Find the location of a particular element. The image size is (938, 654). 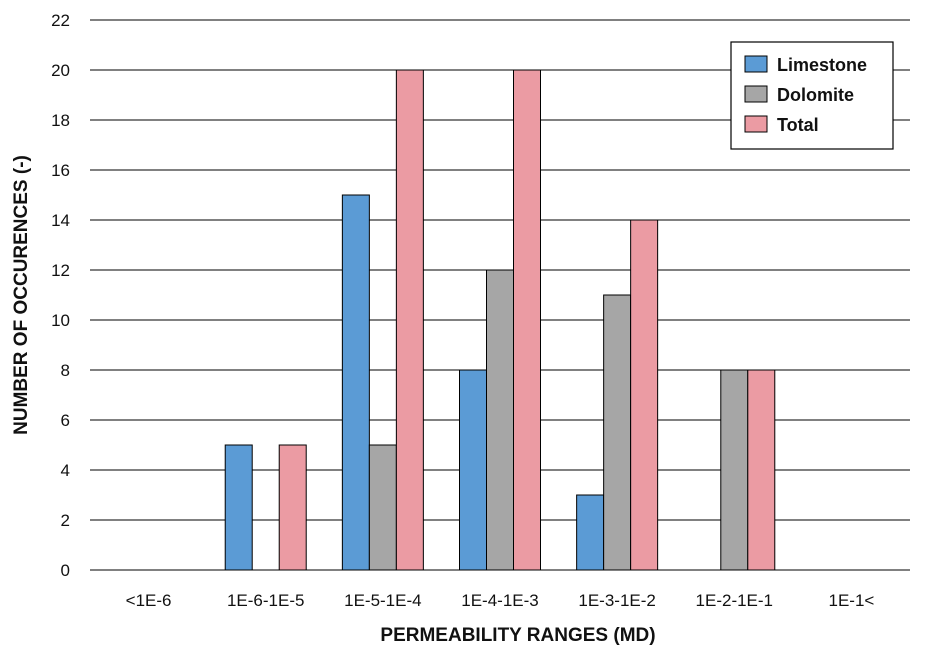

legend-label-limestone: Limestone is located at coordinates (822, 65).